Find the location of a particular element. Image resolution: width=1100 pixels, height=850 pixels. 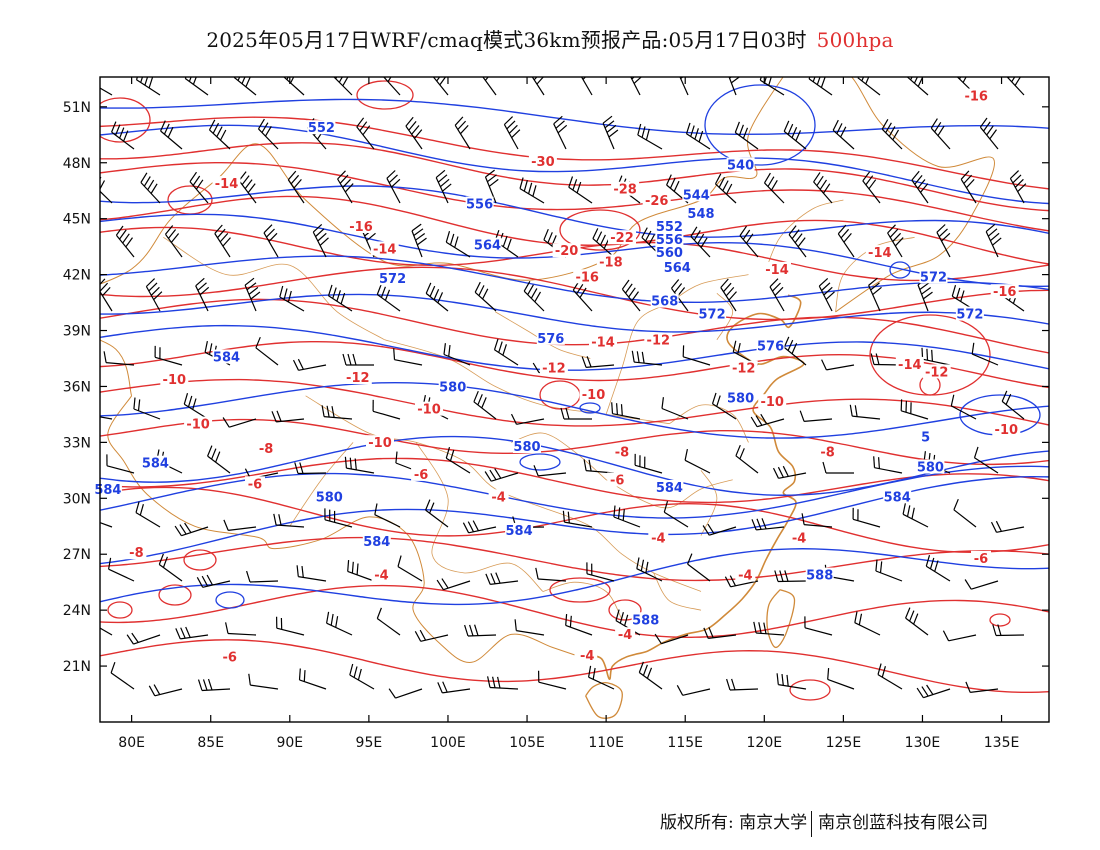

height-label: 560 is located at coordinates (669, 253).